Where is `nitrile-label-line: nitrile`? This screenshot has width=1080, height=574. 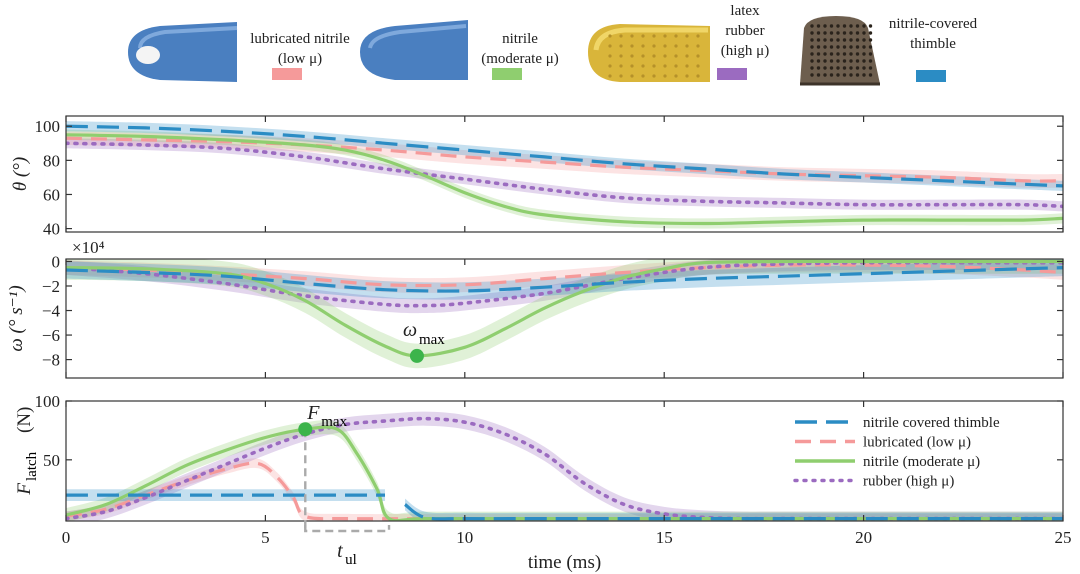 nitrile-label-line: nitrile is located at coordinates (520, 39).